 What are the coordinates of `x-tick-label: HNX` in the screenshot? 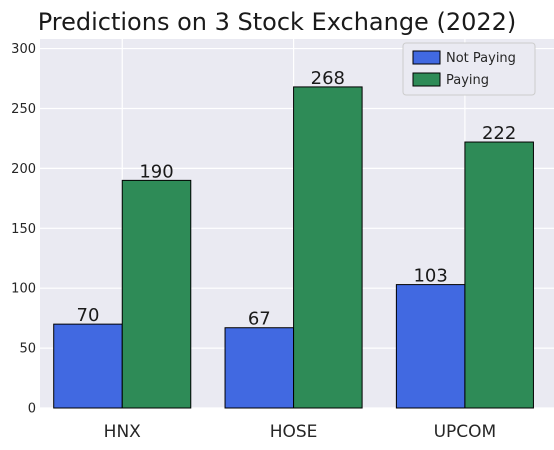 It's located at (123, 432).